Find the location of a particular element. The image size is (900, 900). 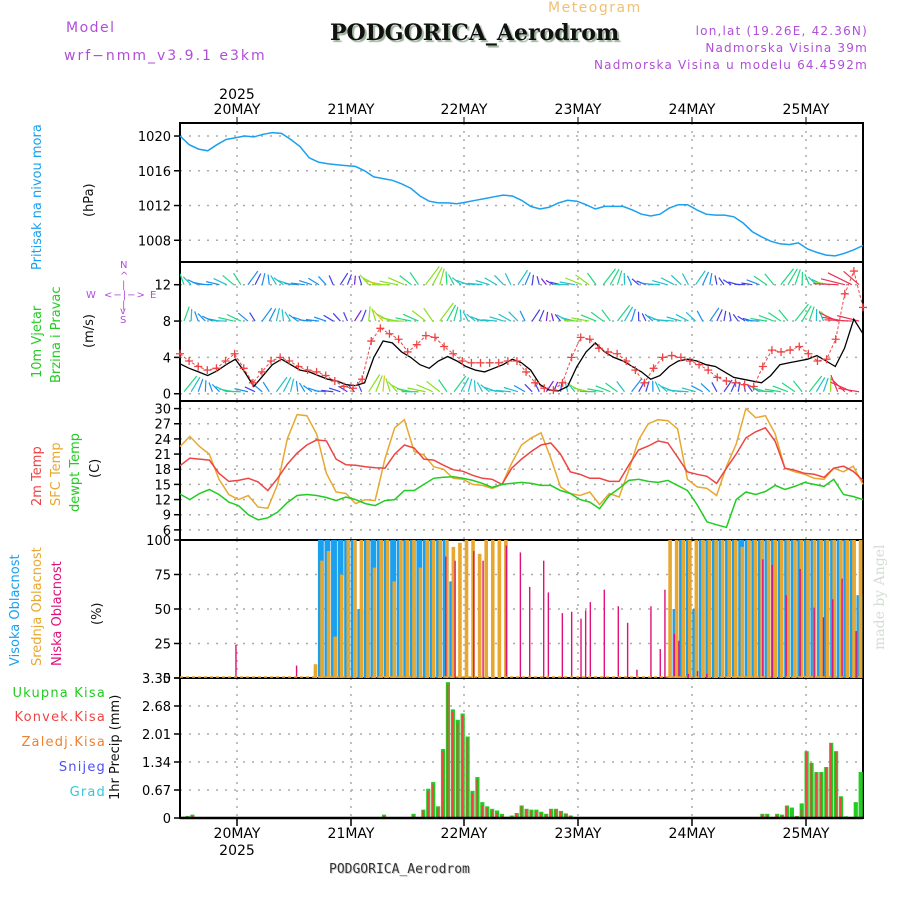

legend-snow: Snijeg is located at coordinates (82, 767).